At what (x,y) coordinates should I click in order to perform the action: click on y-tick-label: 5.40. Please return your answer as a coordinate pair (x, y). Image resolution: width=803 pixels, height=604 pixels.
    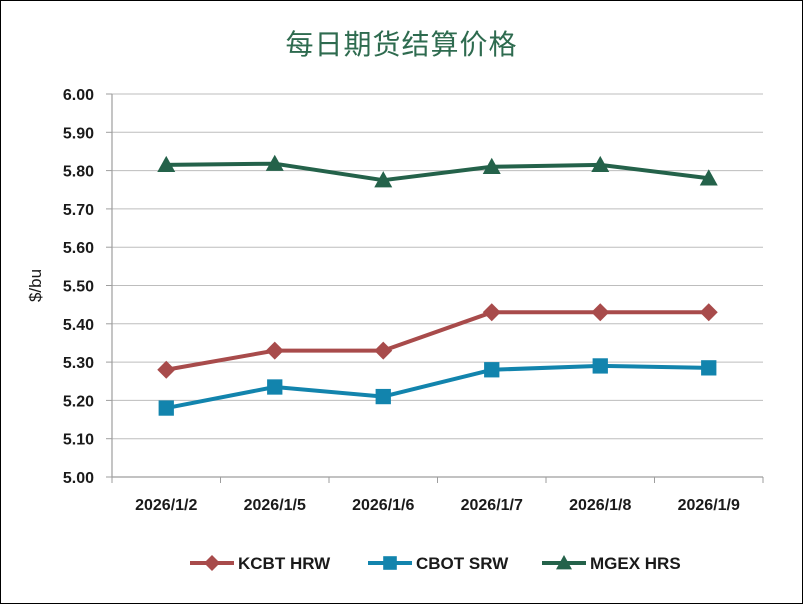
    Looking at the image, I should click on (78, 325).